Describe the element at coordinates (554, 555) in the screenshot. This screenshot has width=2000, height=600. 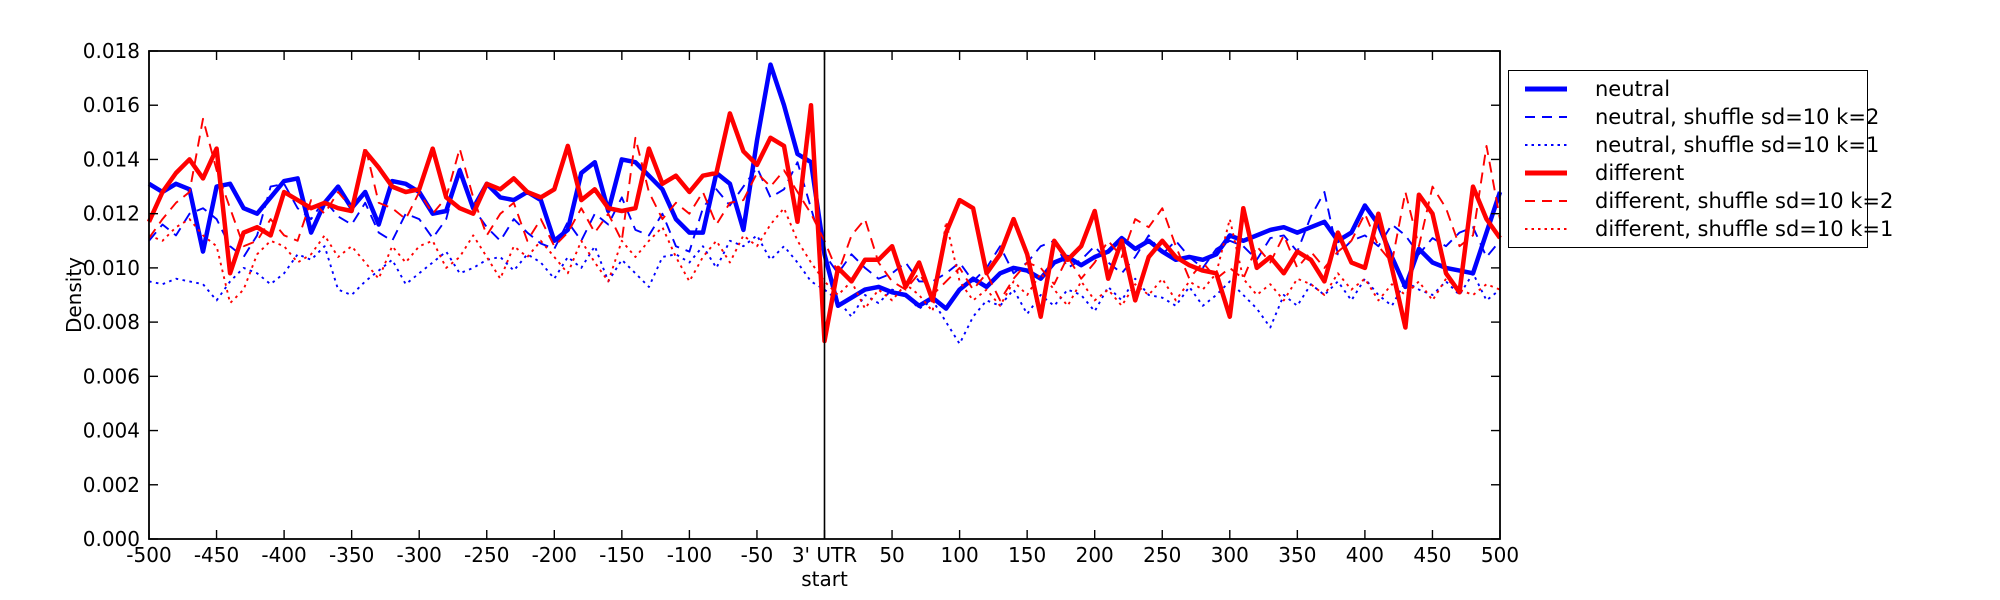
I see `x-tick-label: -200` at that location.